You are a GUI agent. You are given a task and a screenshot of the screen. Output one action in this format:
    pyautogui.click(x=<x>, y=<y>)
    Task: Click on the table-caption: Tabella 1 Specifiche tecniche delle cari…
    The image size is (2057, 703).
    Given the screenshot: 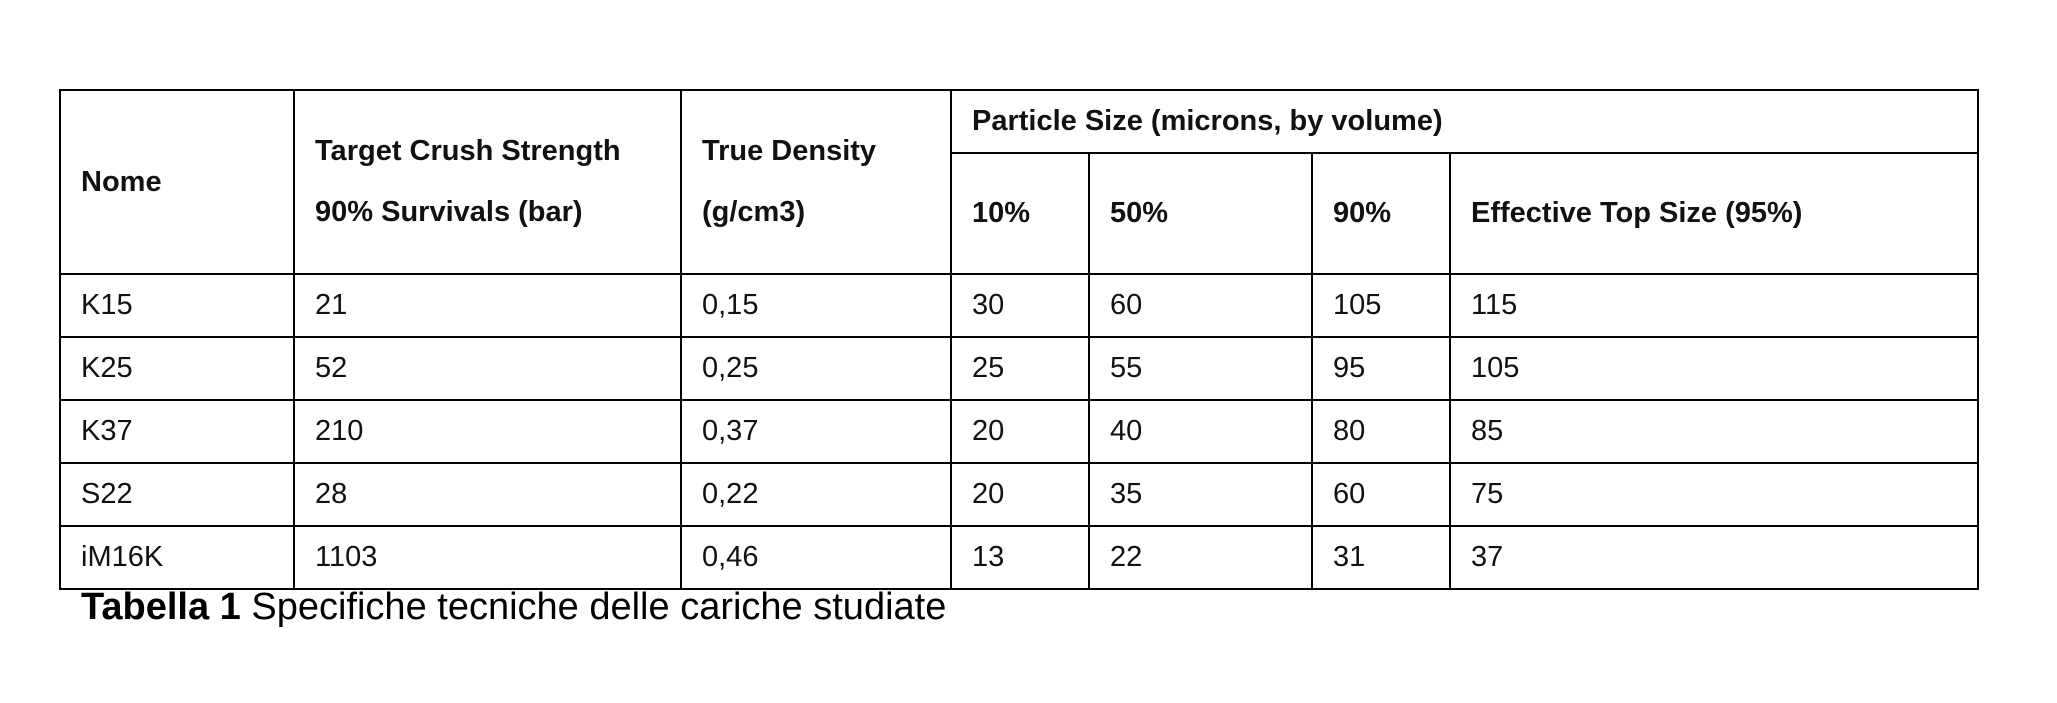 What is the action you would take?
    pyautogui.click(x=513, y=607)
    